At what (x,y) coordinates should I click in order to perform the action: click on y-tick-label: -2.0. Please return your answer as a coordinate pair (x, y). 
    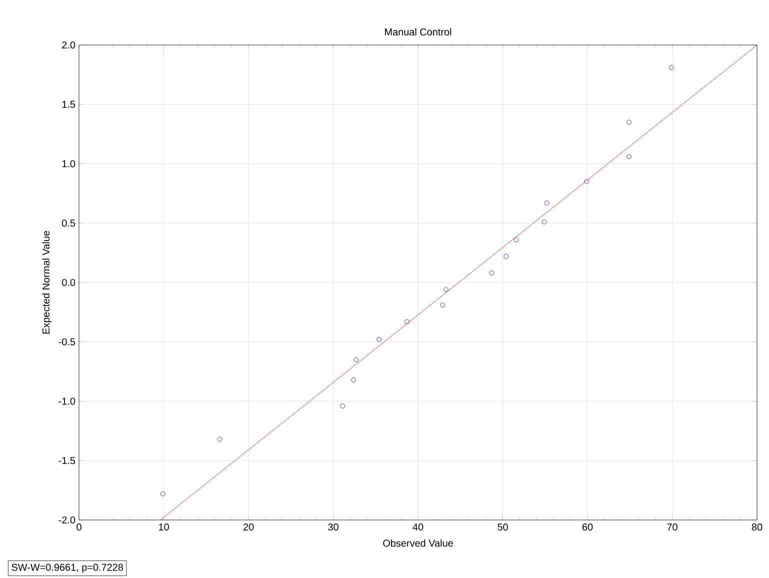
    Looking at the image, I should click on (67, 520).